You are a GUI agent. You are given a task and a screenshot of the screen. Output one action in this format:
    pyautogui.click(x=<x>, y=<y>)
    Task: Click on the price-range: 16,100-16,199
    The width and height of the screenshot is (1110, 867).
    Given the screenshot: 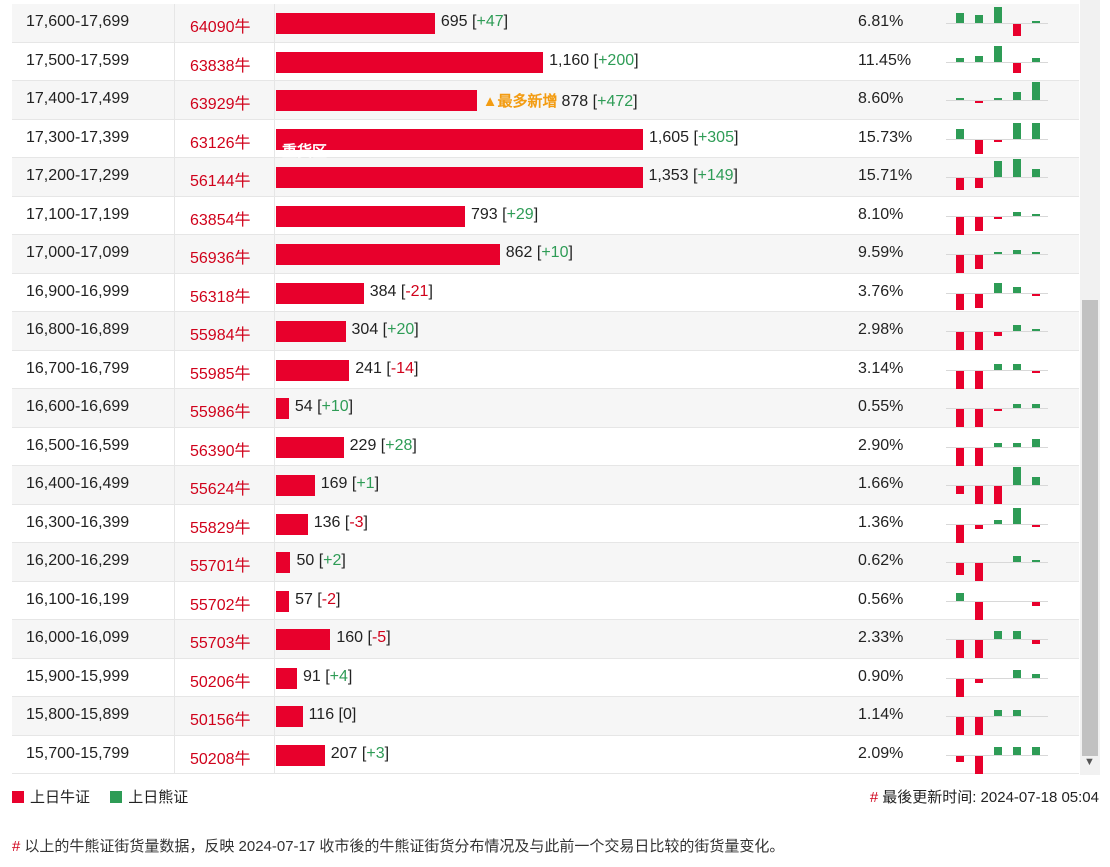 What is the action you would take?
    pyautogui.click(x=78, y=599)
    